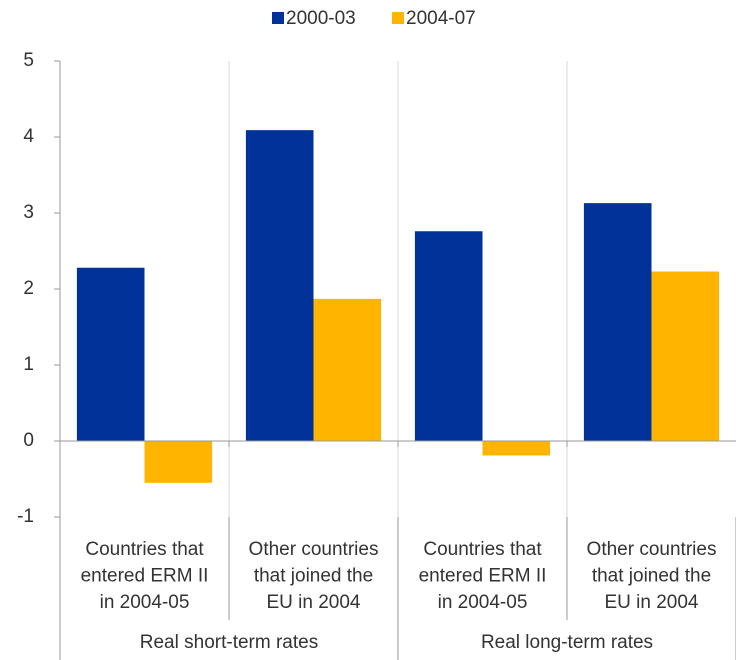 Image resolution: width=736 pixels, height=660 pixels. Describe the element at coordinates (28, 288) in the screenshot. I see `y-tick-label: 2` at that location.